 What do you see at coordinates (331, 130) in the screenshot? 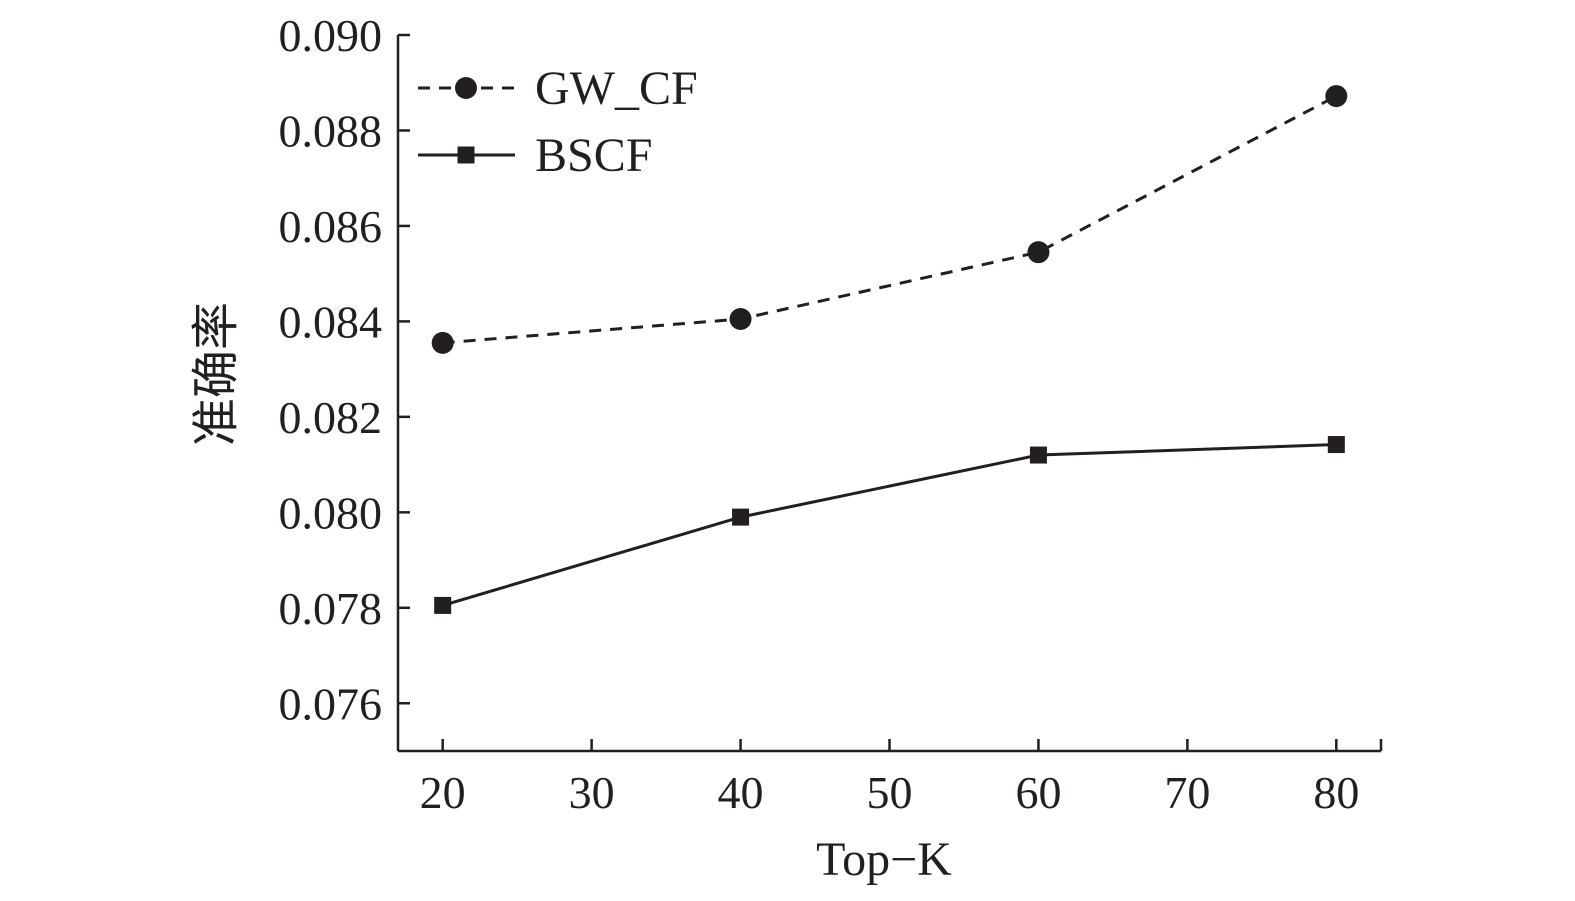
I see `y-tick-label: 0.088` at bounding box center [331, 130].